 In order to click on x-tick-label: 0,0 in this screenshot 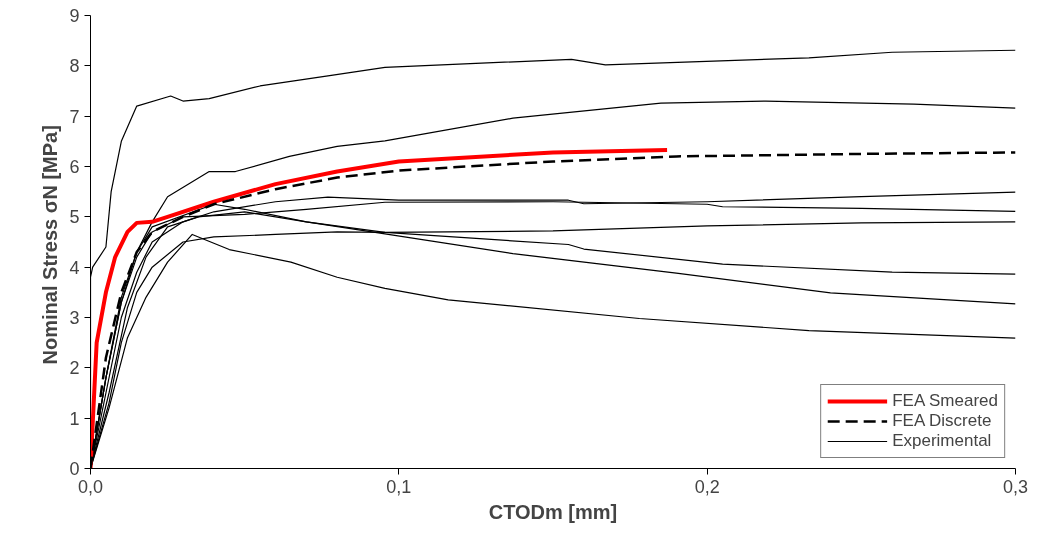, I will do `click(90, 486)`.